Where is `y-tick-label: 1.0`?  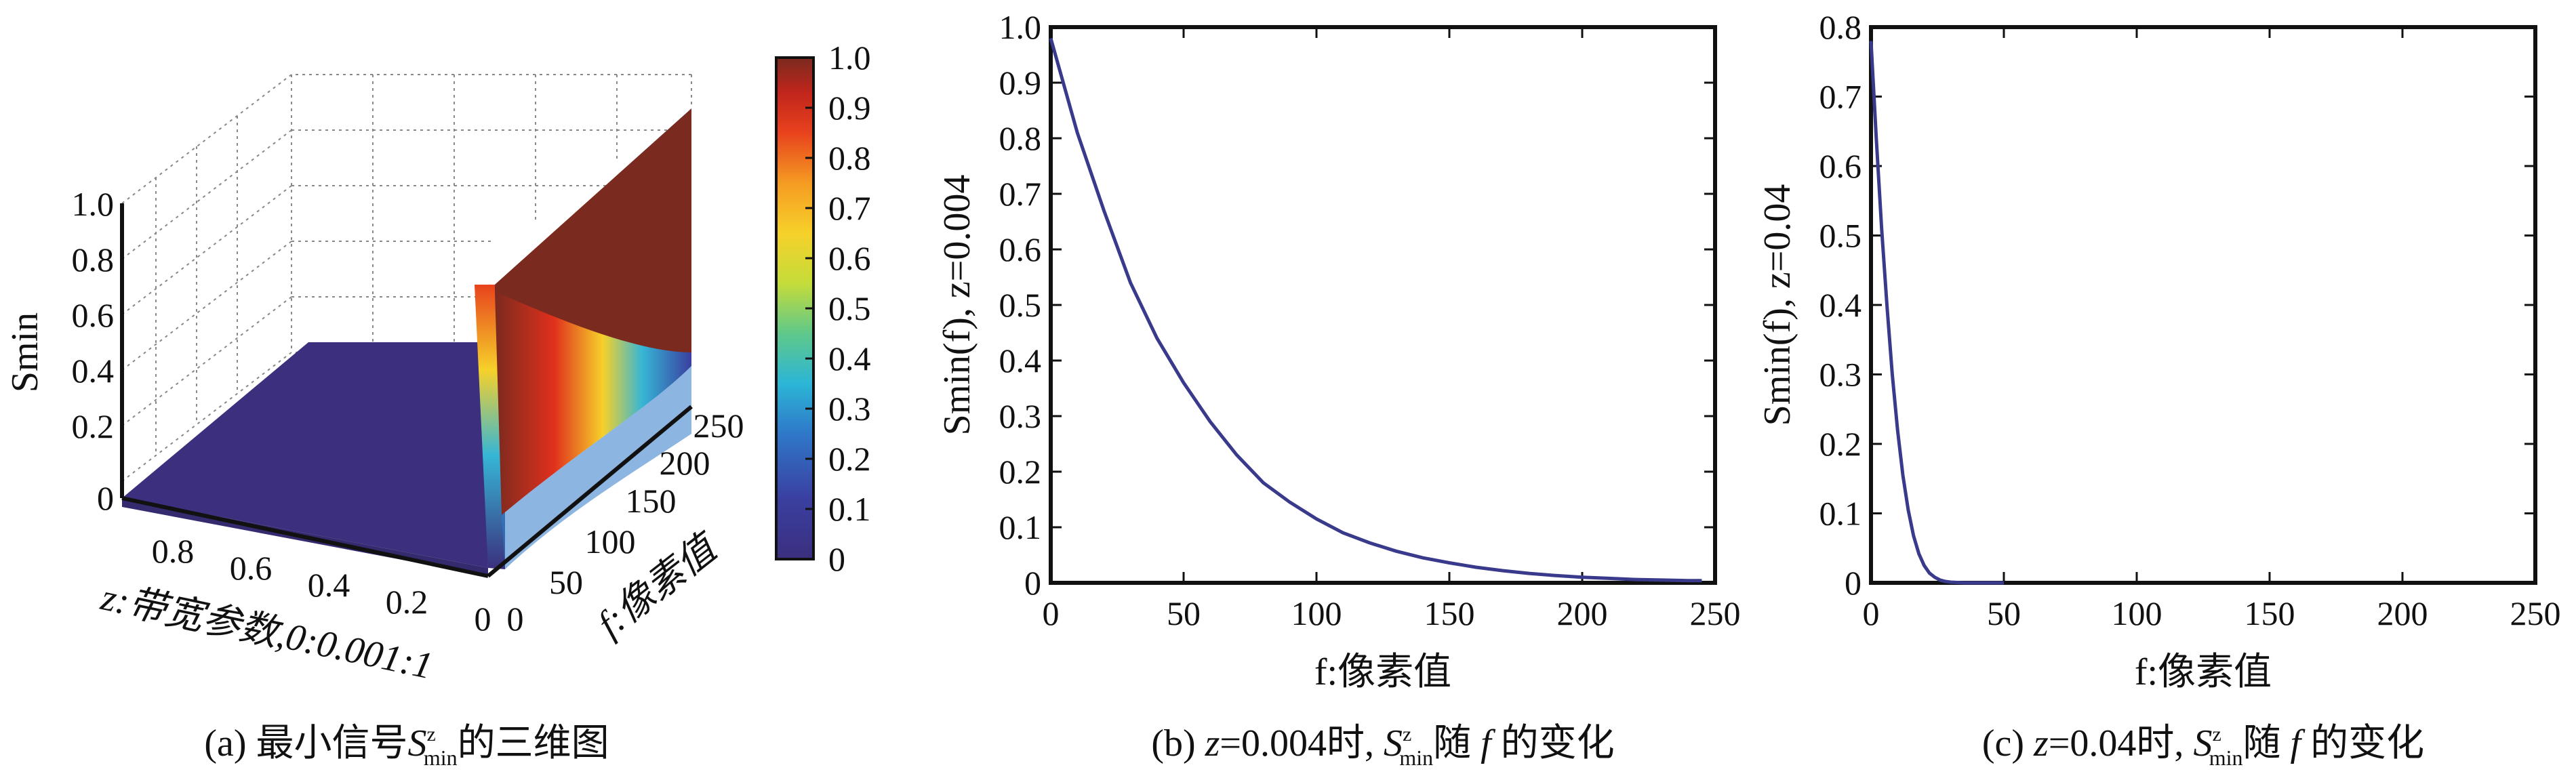
y-tick-label: 1.0 is located at coordinates (1020, 27).